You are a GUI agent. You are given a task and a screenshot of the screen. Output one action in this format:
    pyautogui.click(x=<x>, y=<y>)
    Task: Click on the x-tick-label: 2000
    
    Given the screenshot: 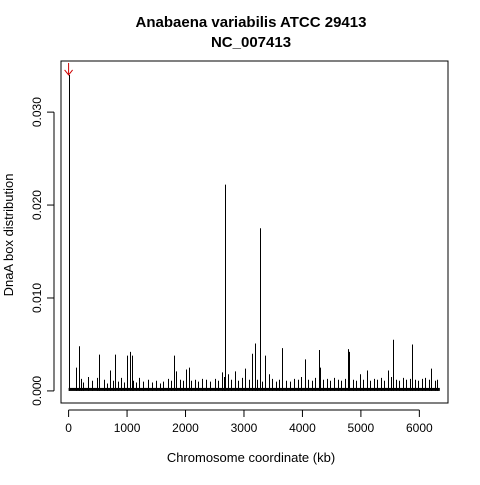 What is the action you would take?
    pyautogui.click(x=185, y=428)
    